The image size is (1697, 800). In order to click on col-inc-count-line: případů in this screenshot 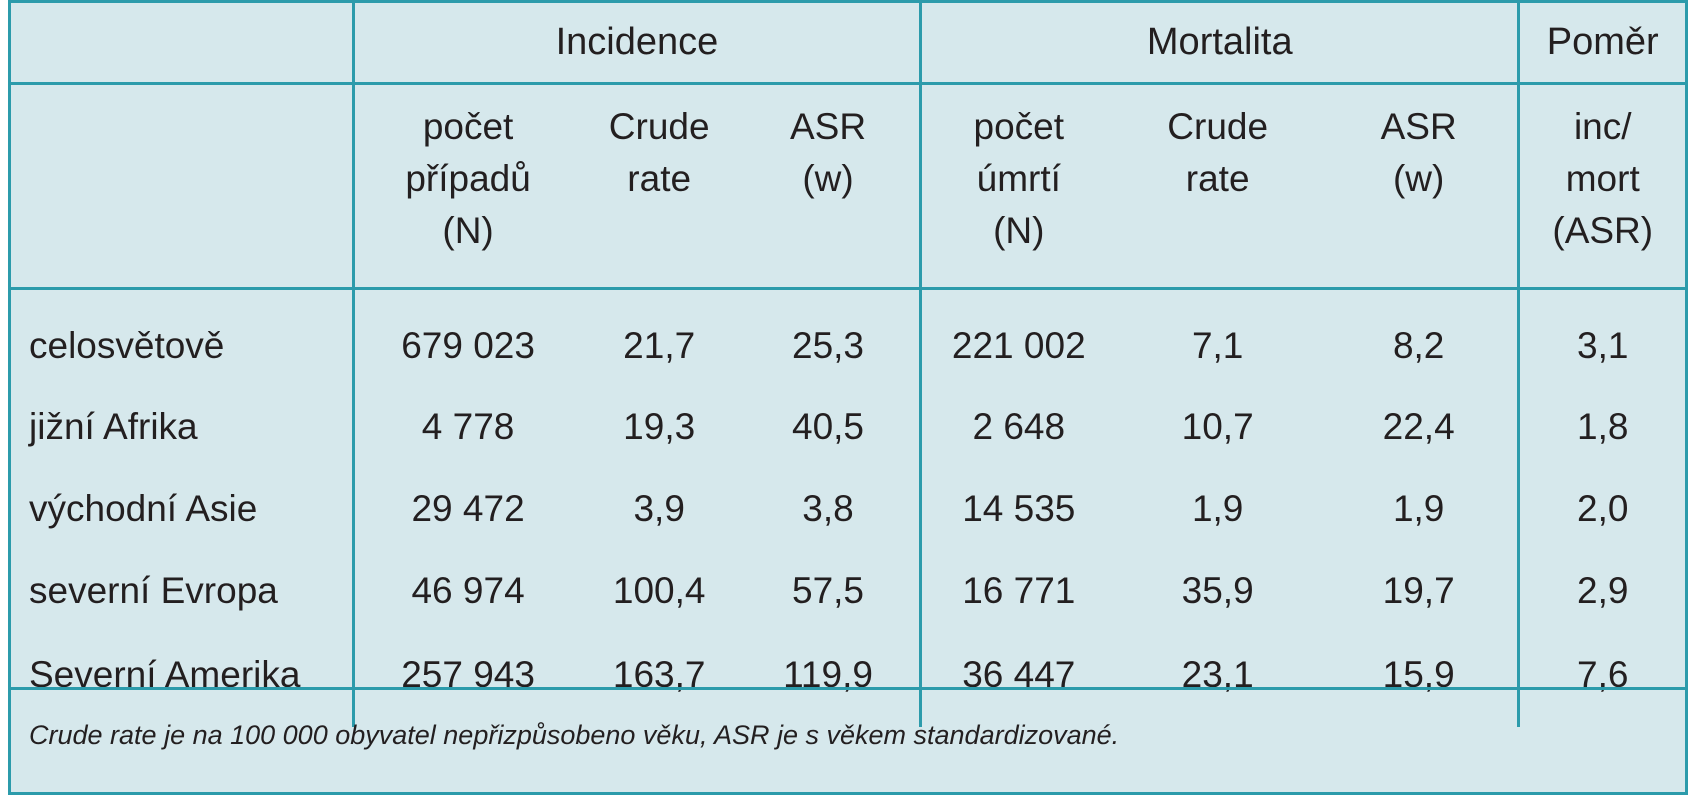, I will do `click(468, 178)`.